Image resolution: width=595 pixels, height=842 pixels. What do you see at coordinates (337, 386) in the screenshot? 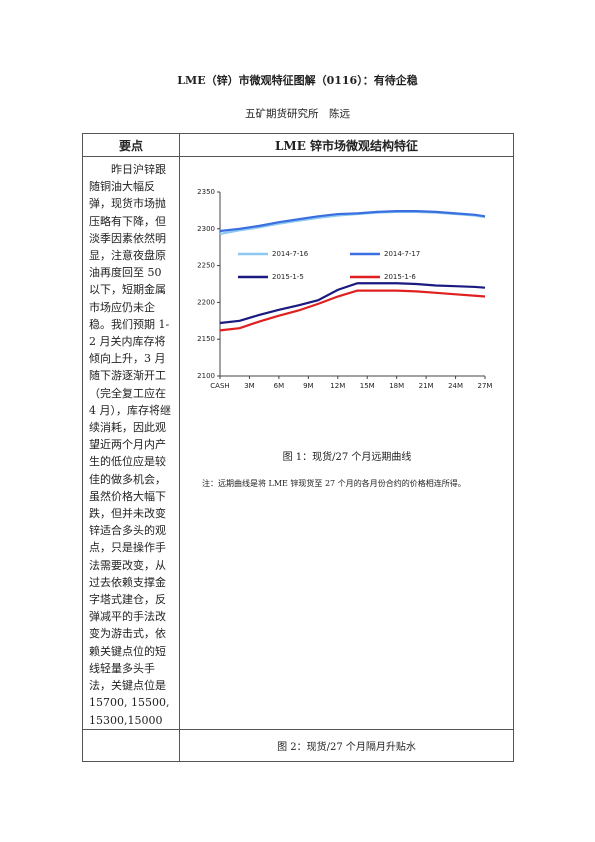
I see `x-tick-label: 12M` at bounding box center [337, 386].